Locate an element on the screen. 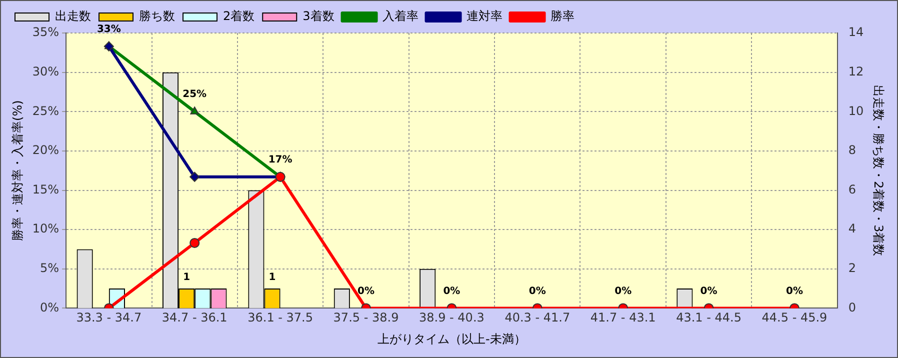 The width and height of the screenshot is (898, 358). x-tick-label: 44.5 - 45.9 is located at coordinates (795, 317).